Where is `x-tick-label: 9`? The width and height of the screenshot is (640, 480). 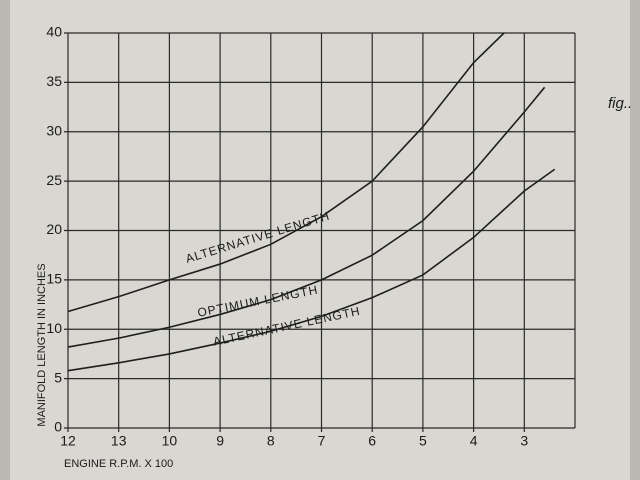 x-tick-label: 9 is located at coordinates (220, 441).